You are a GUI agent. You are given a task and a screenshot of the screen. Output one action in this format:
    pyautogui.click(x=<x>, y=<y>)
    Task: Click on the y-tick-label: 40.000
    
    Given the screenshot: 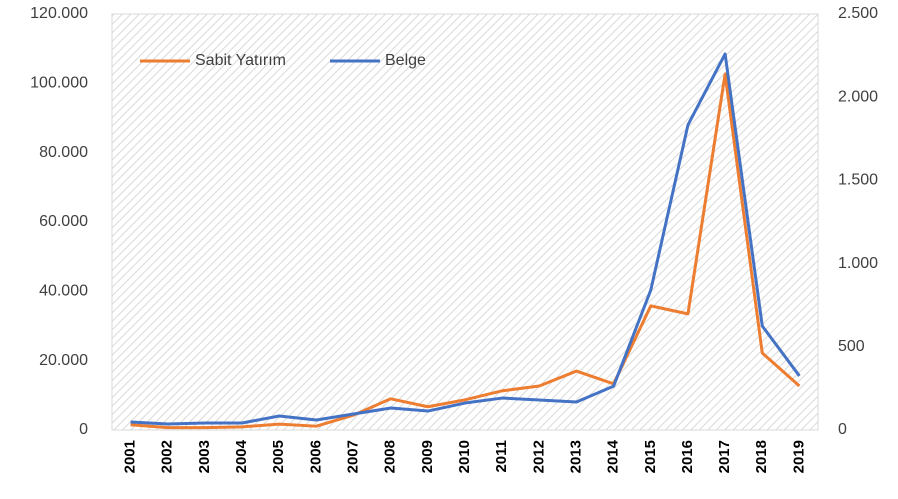 What is the action you would take?
    pyautogui.click(x=63, y=291)
    